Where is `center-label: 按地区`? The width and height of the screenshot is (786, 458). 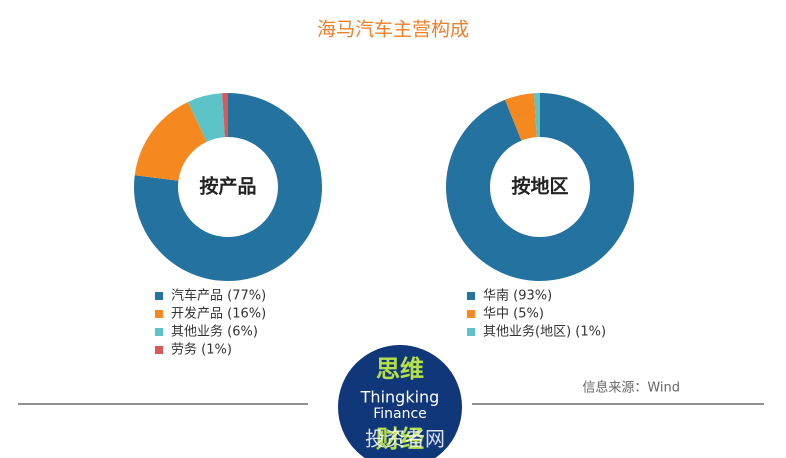
center-label: 按地区 is located at coordinates (539, 186).